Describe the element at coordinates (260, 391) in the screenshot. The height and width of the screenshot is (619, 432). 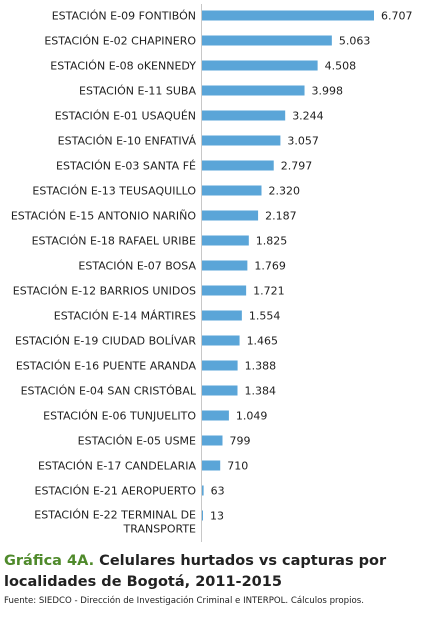
I see `value-label-16: 1.384` at that location.